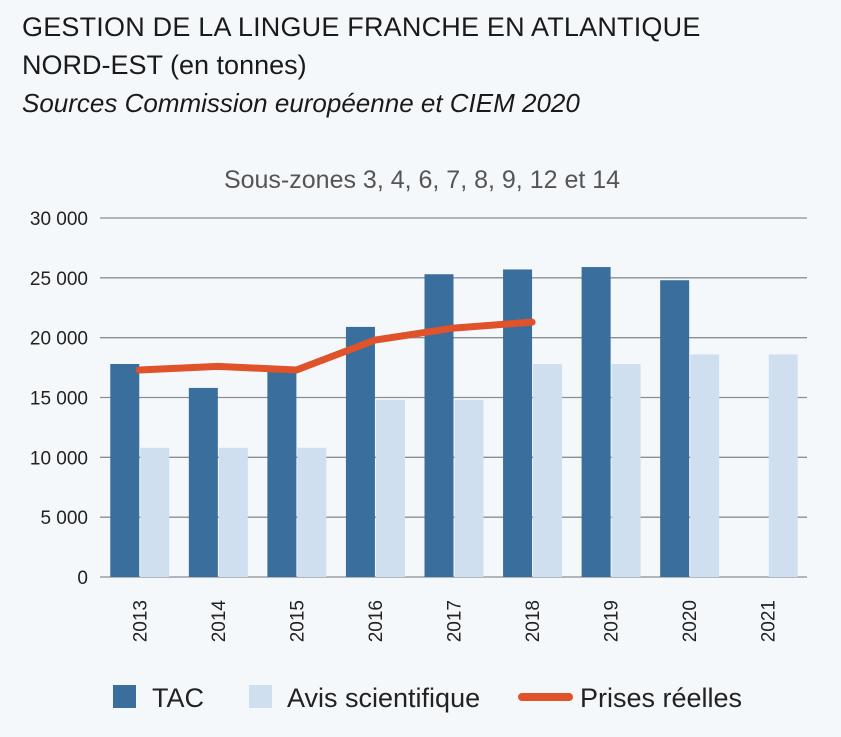 The height and width of the screenshot is (737, 841). I want to click on title-unit: (en tonnes), so click(238, 65).